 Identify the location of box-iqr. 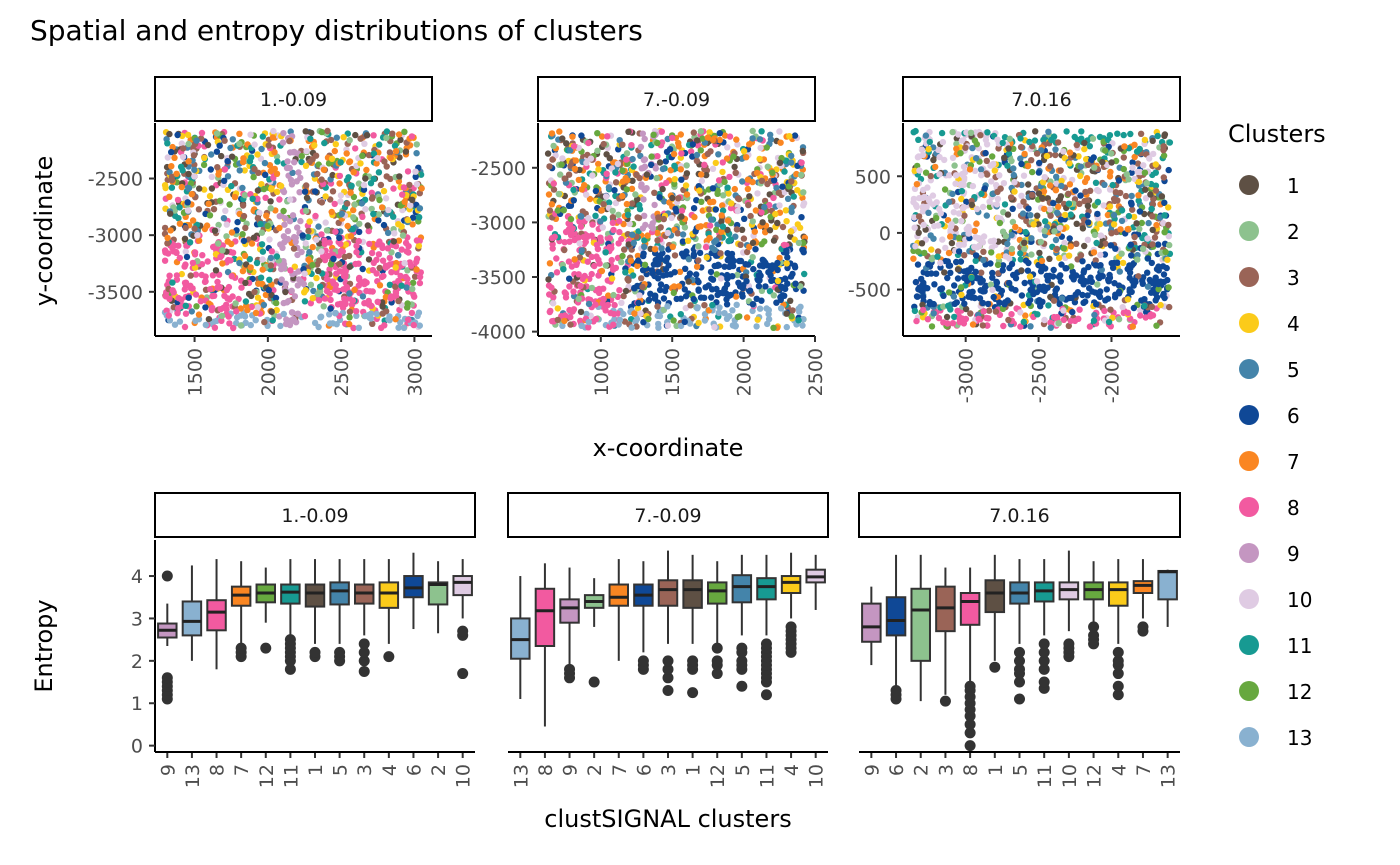
(871, 622).